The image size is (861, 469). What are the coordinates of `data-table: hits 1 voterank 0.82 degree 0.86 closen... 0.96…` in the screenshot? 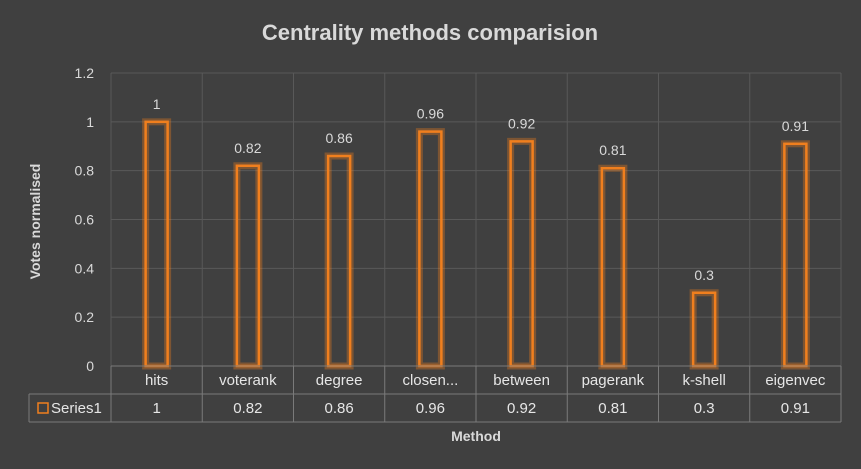 It's located at (435, 394).